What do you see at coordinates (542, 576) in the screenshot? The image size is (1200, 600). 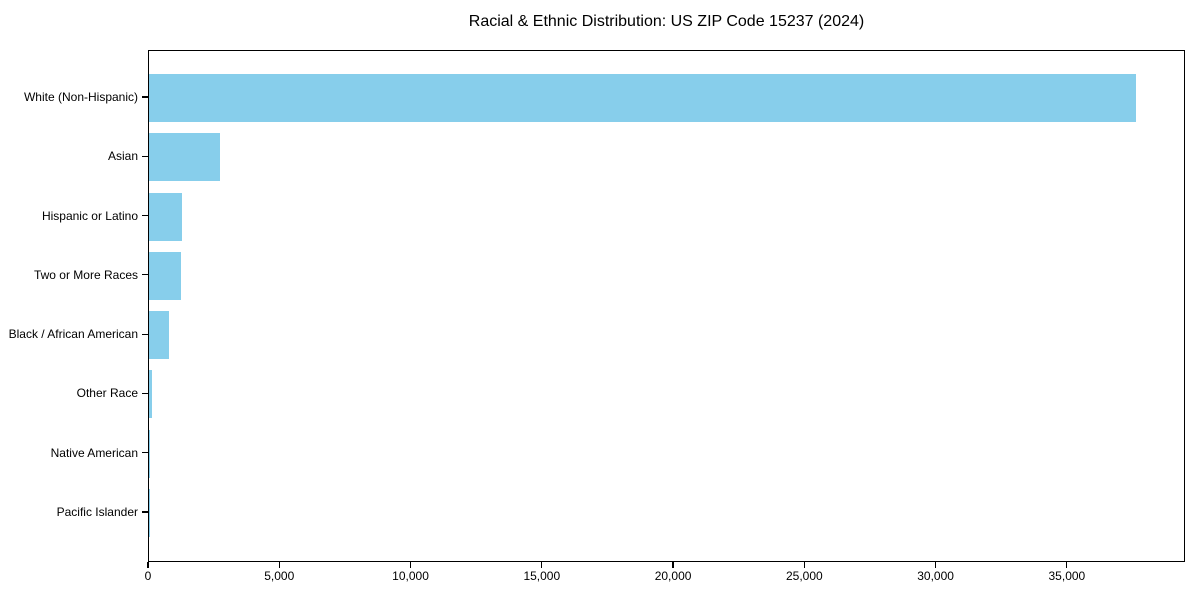 I see `x-tick-label: 15,000` at bounding box center [542, 576].